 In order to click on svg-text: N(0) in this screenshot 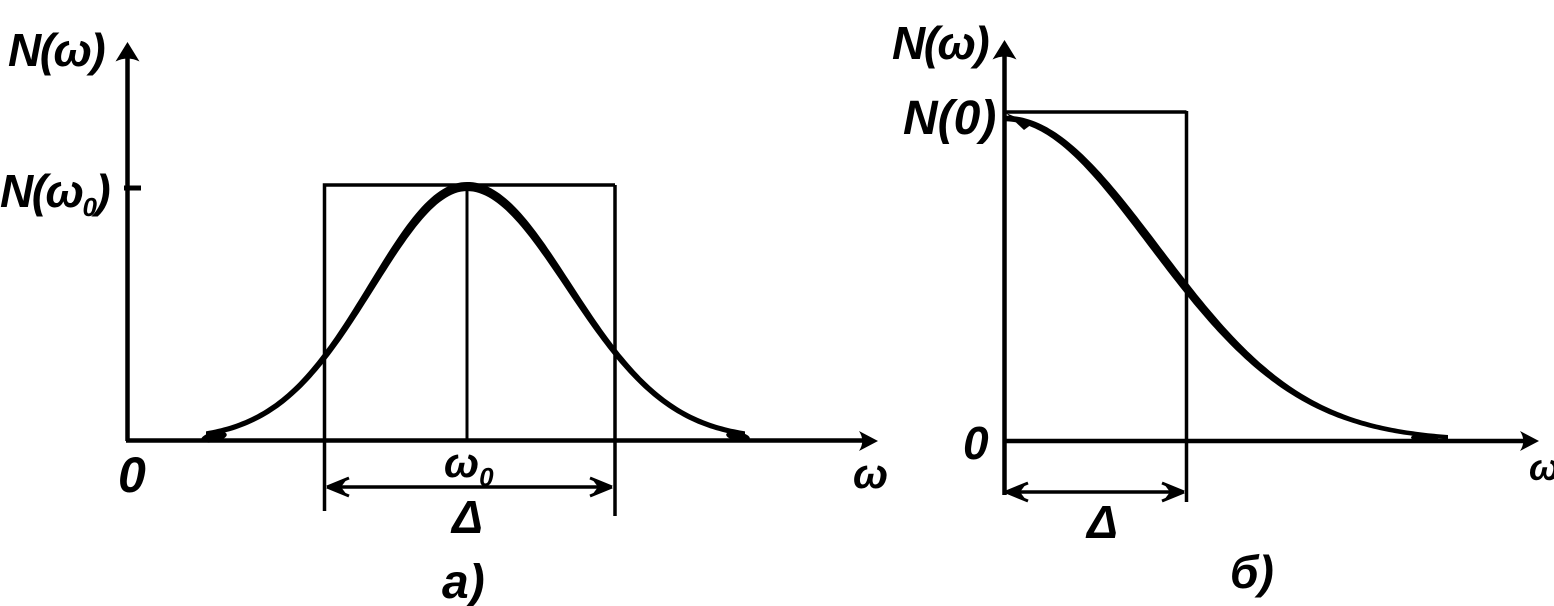, I will do `click(949, 118)`.